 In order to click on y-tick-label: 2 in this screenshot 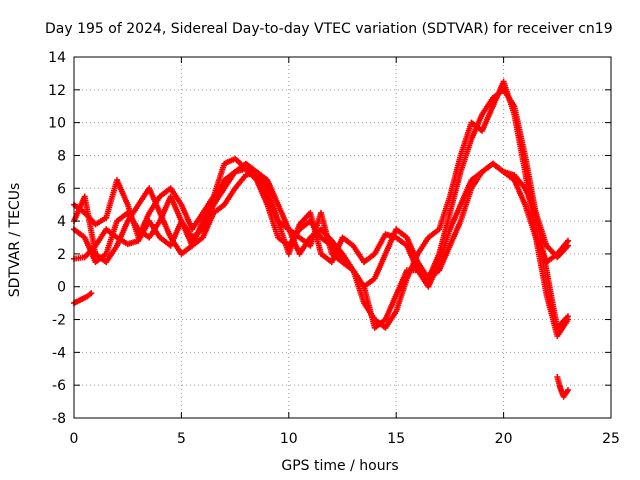, I will do `click(61, 255)`.